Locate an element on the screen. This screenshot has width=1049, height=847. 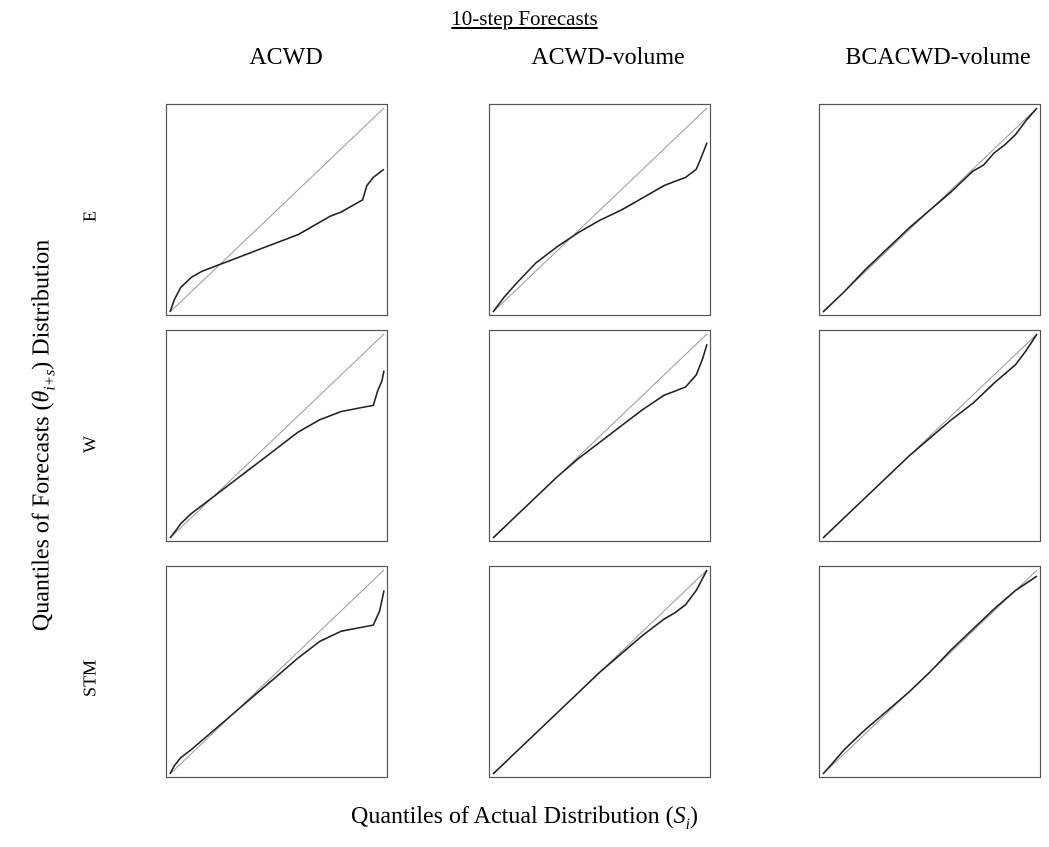
qq-panel-e-bcacwd-volume is located at coordinates (930, 210).